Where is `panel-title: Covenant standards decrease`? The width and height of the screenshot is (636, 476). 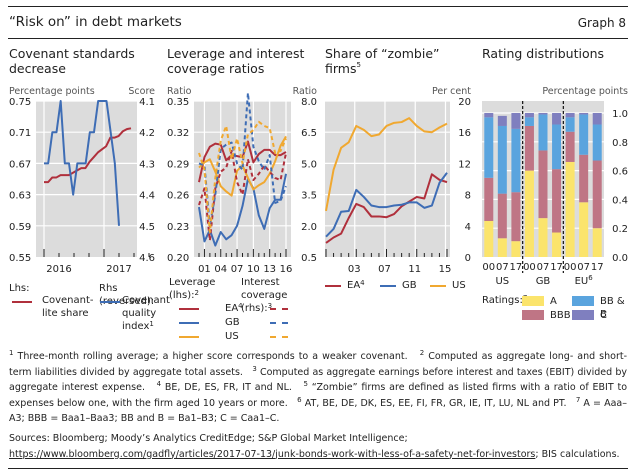
panel-title: Covenant standards decrease is located at coordinates (72, 61).